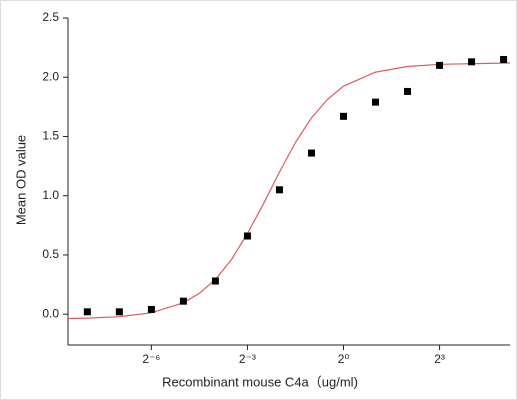 Image resolution: width=517 pixels, height=400 pixels. I want to click on x-tick-label: 2⁻⁶, so click(151, 359).